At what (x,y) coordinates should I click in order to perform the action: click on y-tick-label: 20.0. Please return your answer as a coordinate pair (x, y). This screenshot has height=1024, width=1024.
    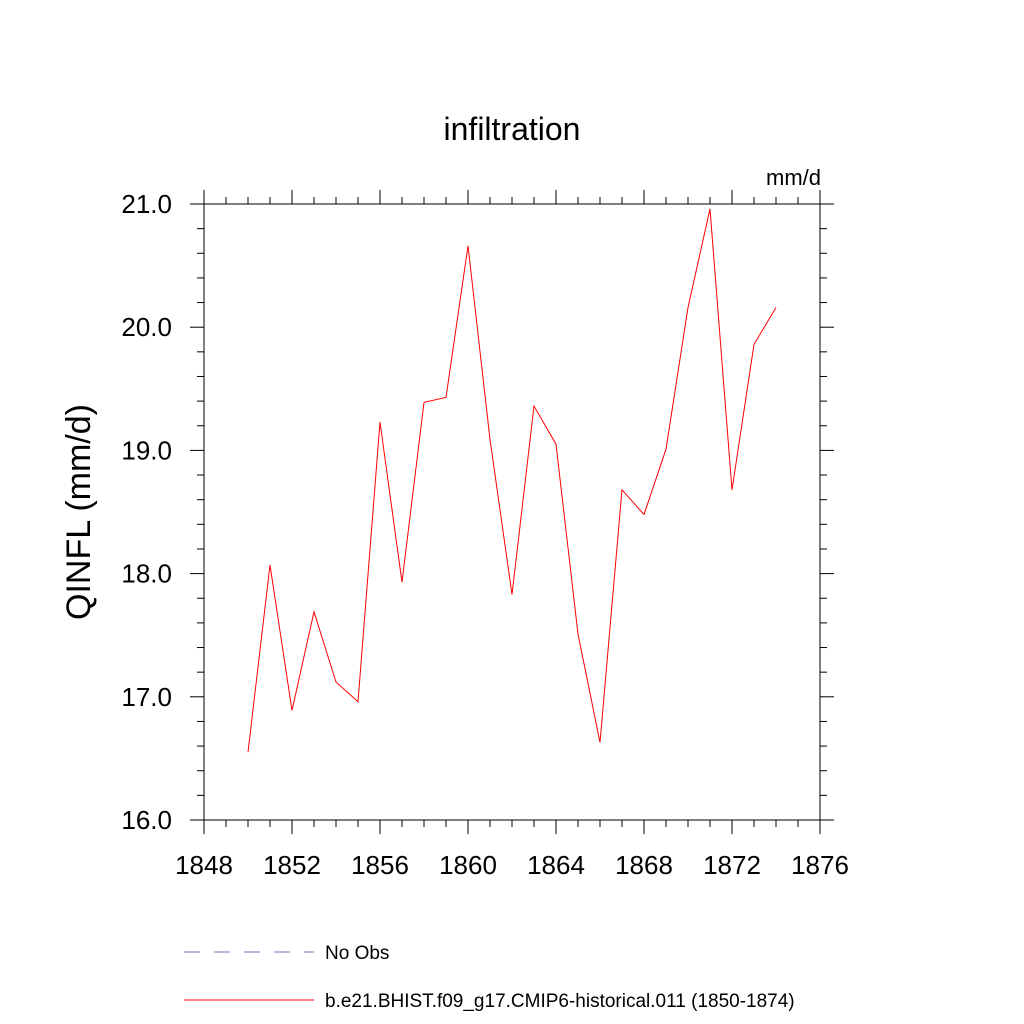
    Looking at the image, I should click on (146, 327).